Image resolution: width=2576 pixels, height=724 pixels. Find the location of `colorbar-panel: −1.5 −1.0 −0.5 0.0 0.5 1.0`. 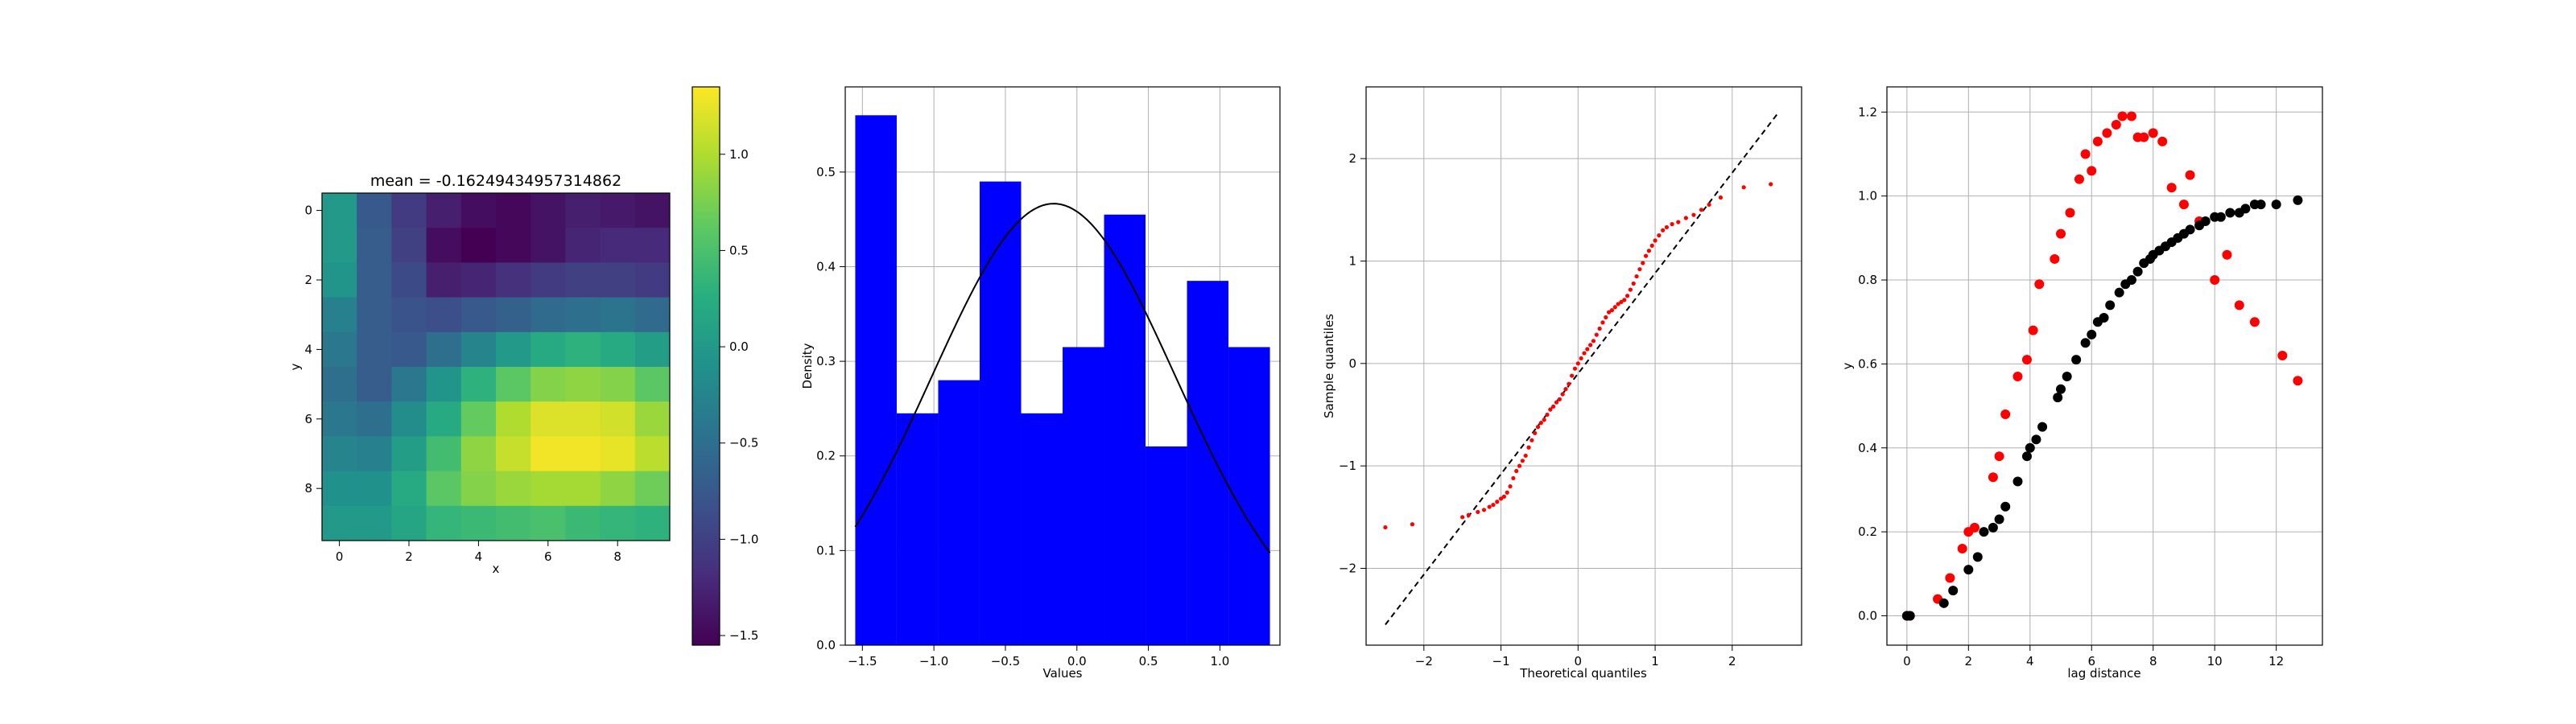

colorbar-panel: −1.5 −1.0 −0.5 0.0 0.5 1.0 is located at coordinates (724, 366).